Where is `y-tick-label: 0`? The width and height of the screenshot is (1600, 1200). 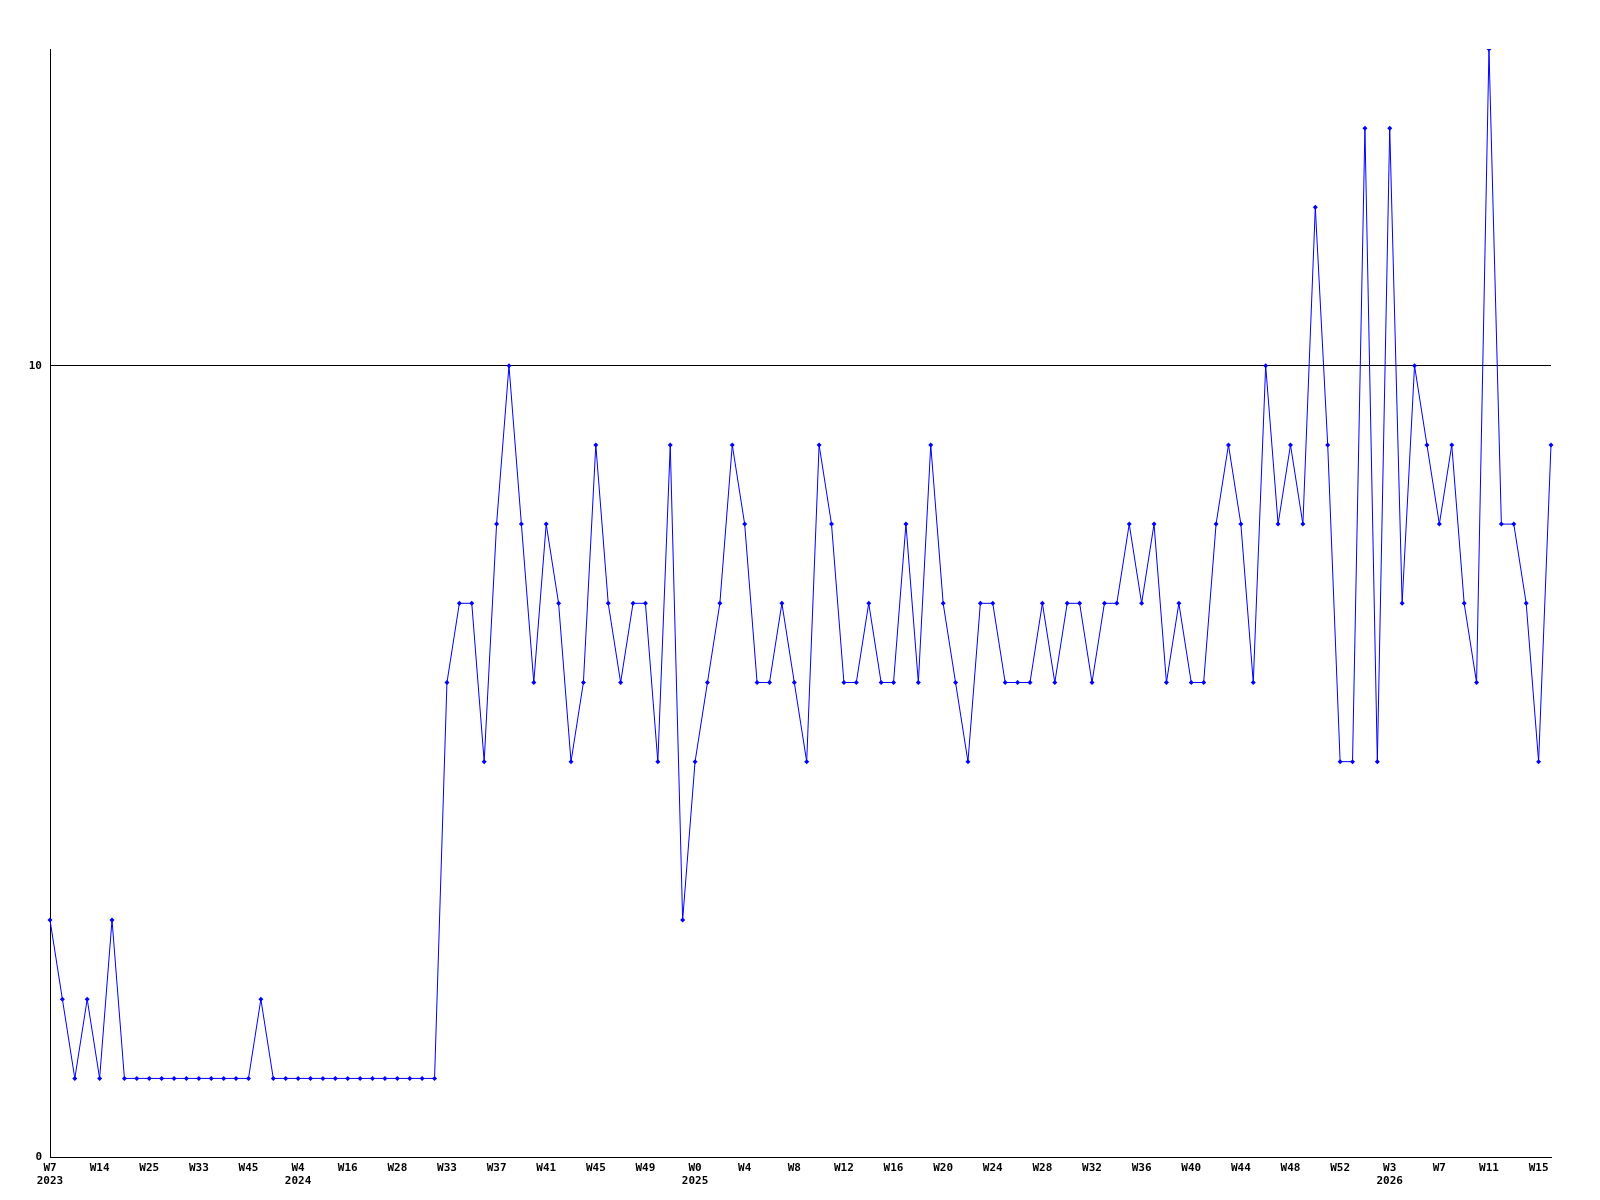
y-tick-label: 0 is located at coordinates (38, 1157).